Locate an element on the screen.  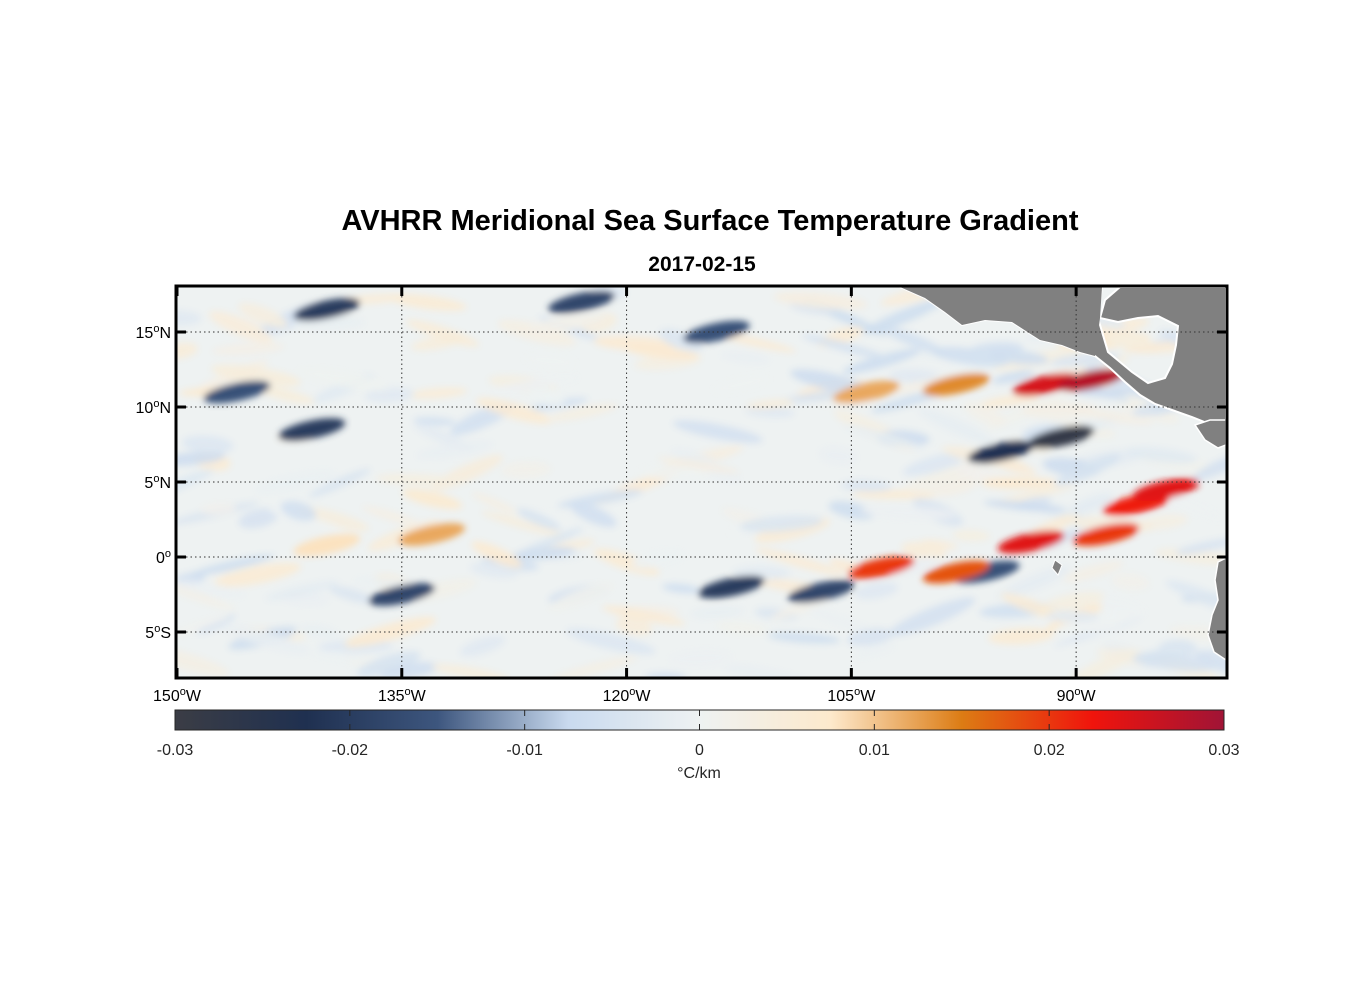
lon-tick-label: 90oW is located at coordinates (1077, 695).